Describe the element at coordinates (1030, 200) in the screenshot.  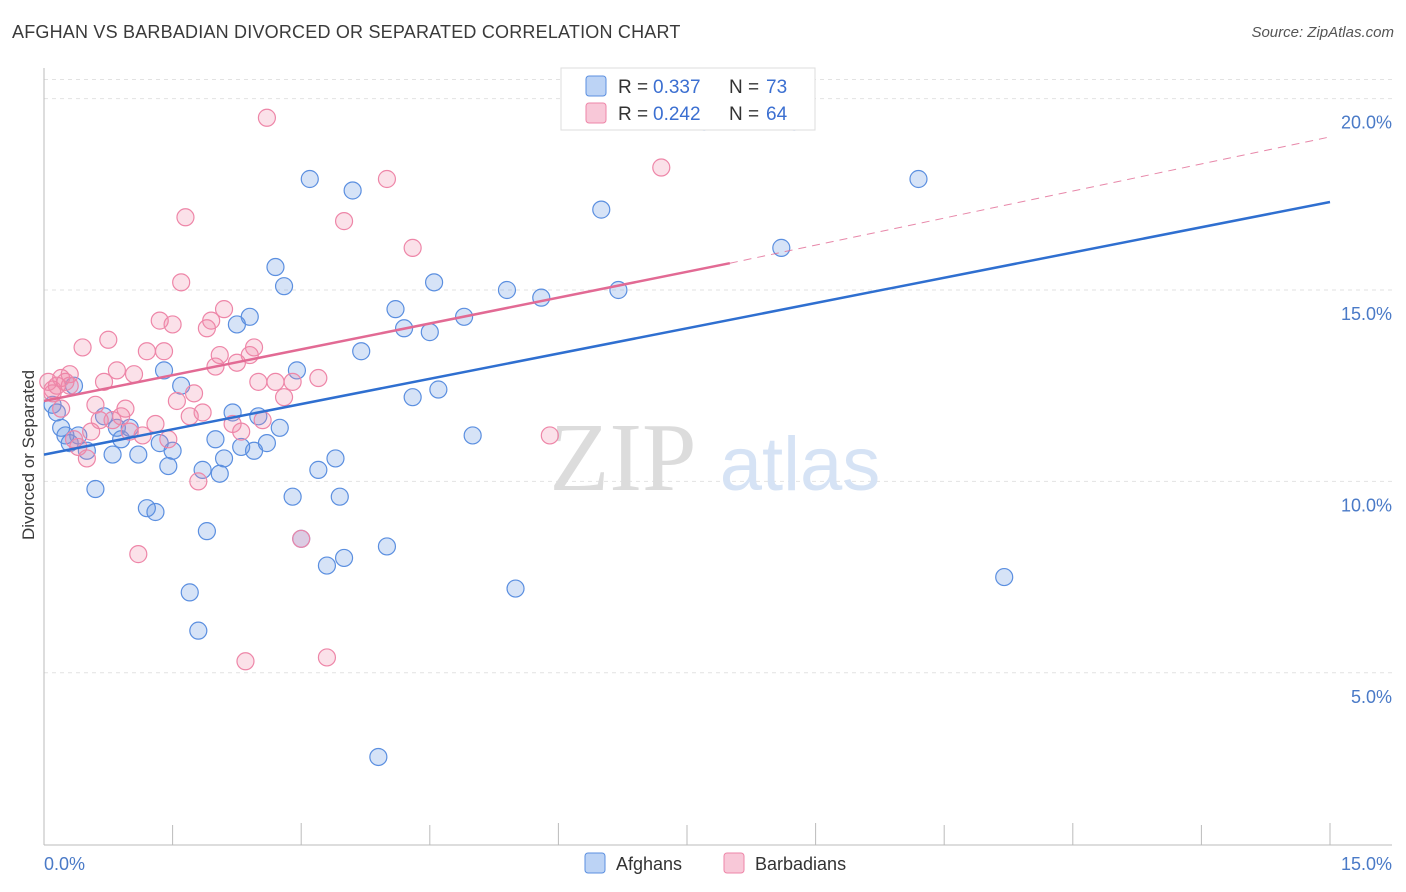
I see `barbadians-trend-extension` at that location.